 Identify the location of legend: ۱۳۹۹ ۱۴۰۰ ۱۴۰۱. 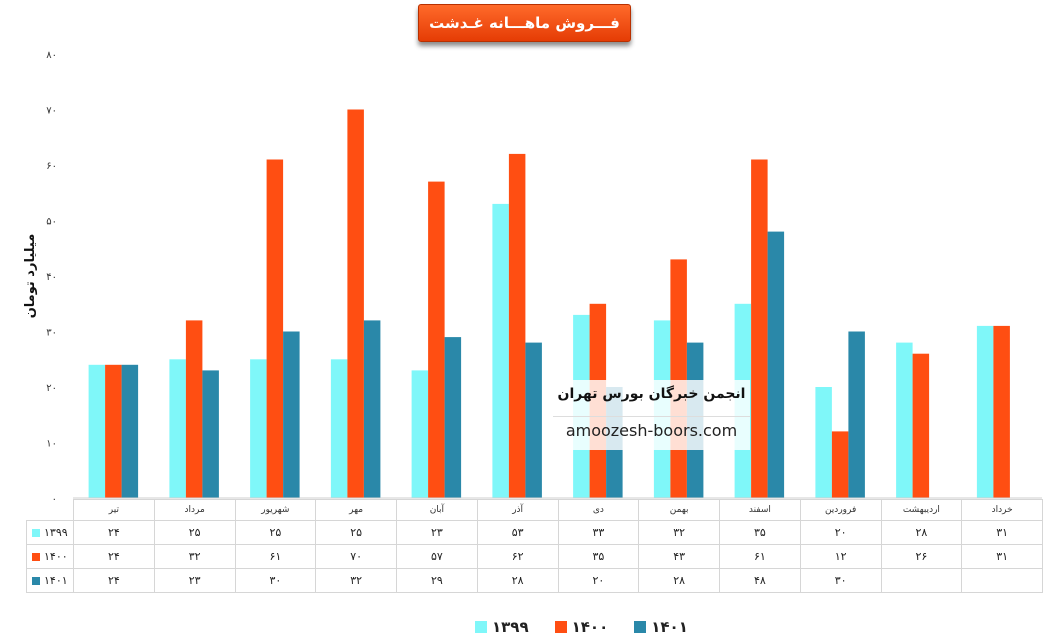
(581, 627).